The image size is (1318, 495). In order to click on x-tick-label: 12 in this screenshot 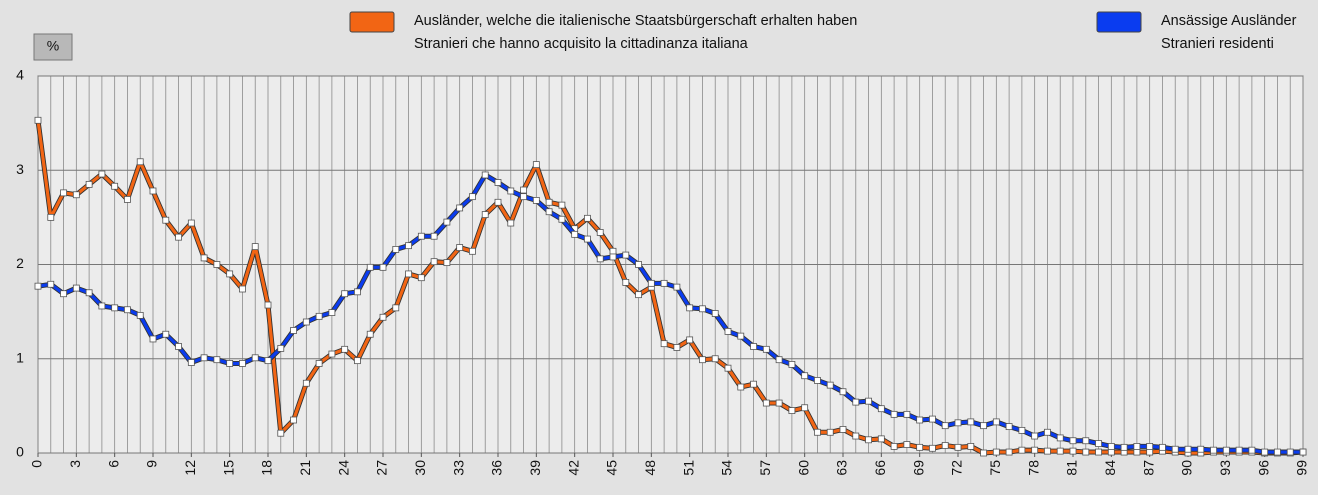, I will do `click(190, 468)`.